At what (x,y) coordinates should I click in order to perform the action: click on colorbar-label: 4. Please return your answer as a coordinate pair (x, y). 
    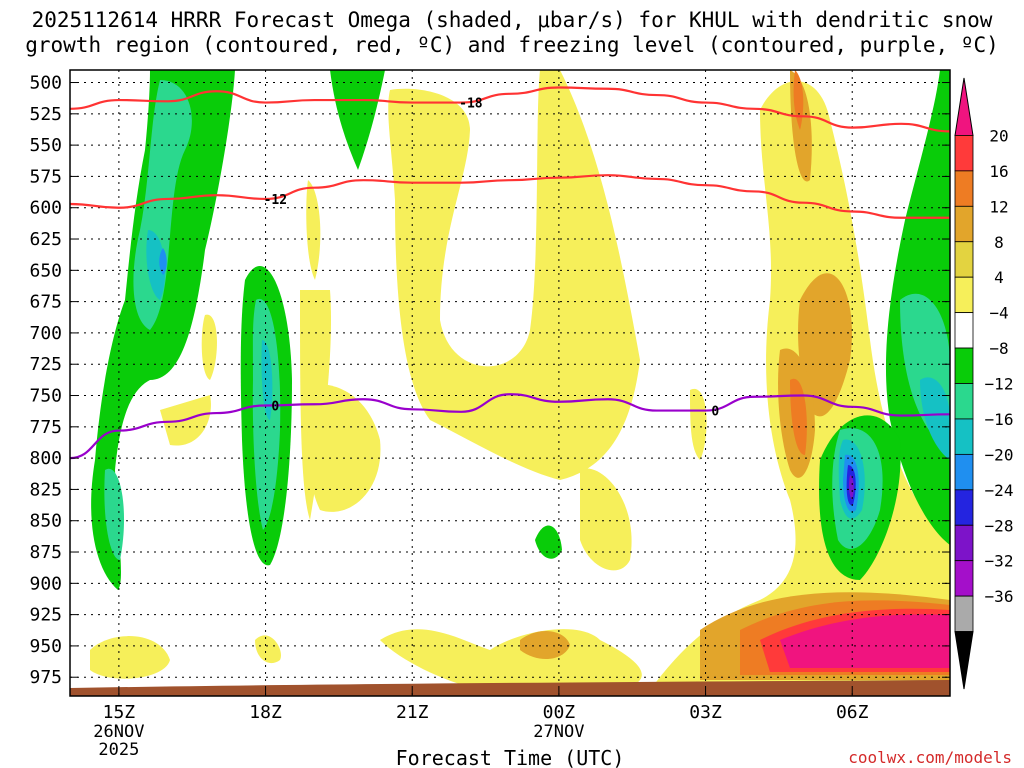
    Looking at the image, I should click on (999, 277).